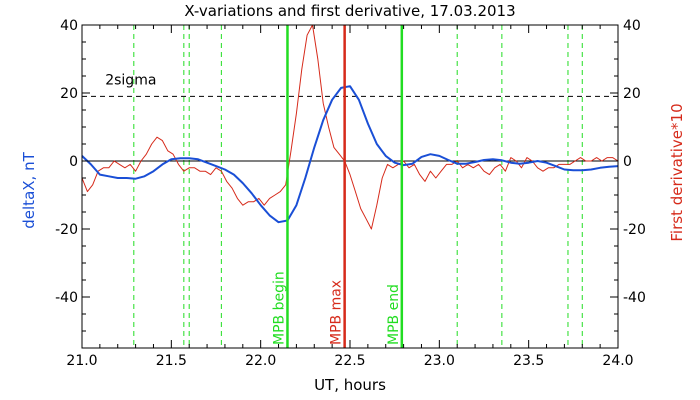 The width and height of the screenshot is (700, 400). Describe the element at coordinates (634, 298) in the screenshot. I see `y-tick-label-right: -40` at that location.